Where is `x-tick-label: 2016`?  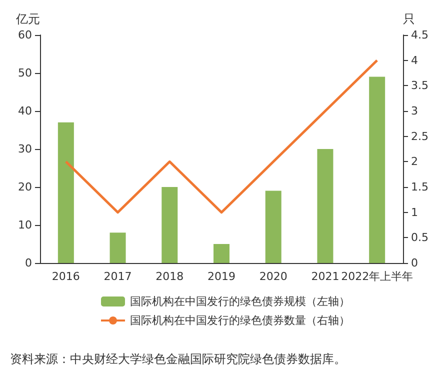
x-tick-label: 2016 is located at coordinates (66, 276).